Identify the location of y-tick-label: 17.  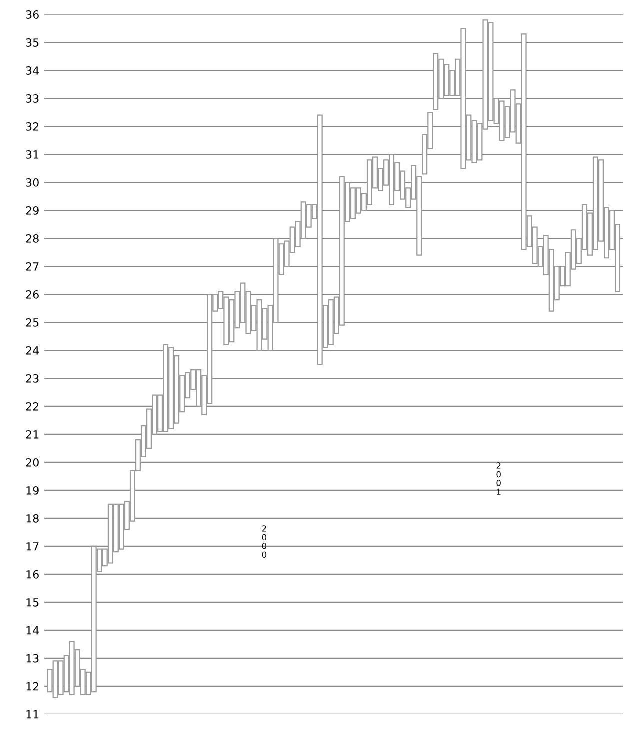
(32, 546).